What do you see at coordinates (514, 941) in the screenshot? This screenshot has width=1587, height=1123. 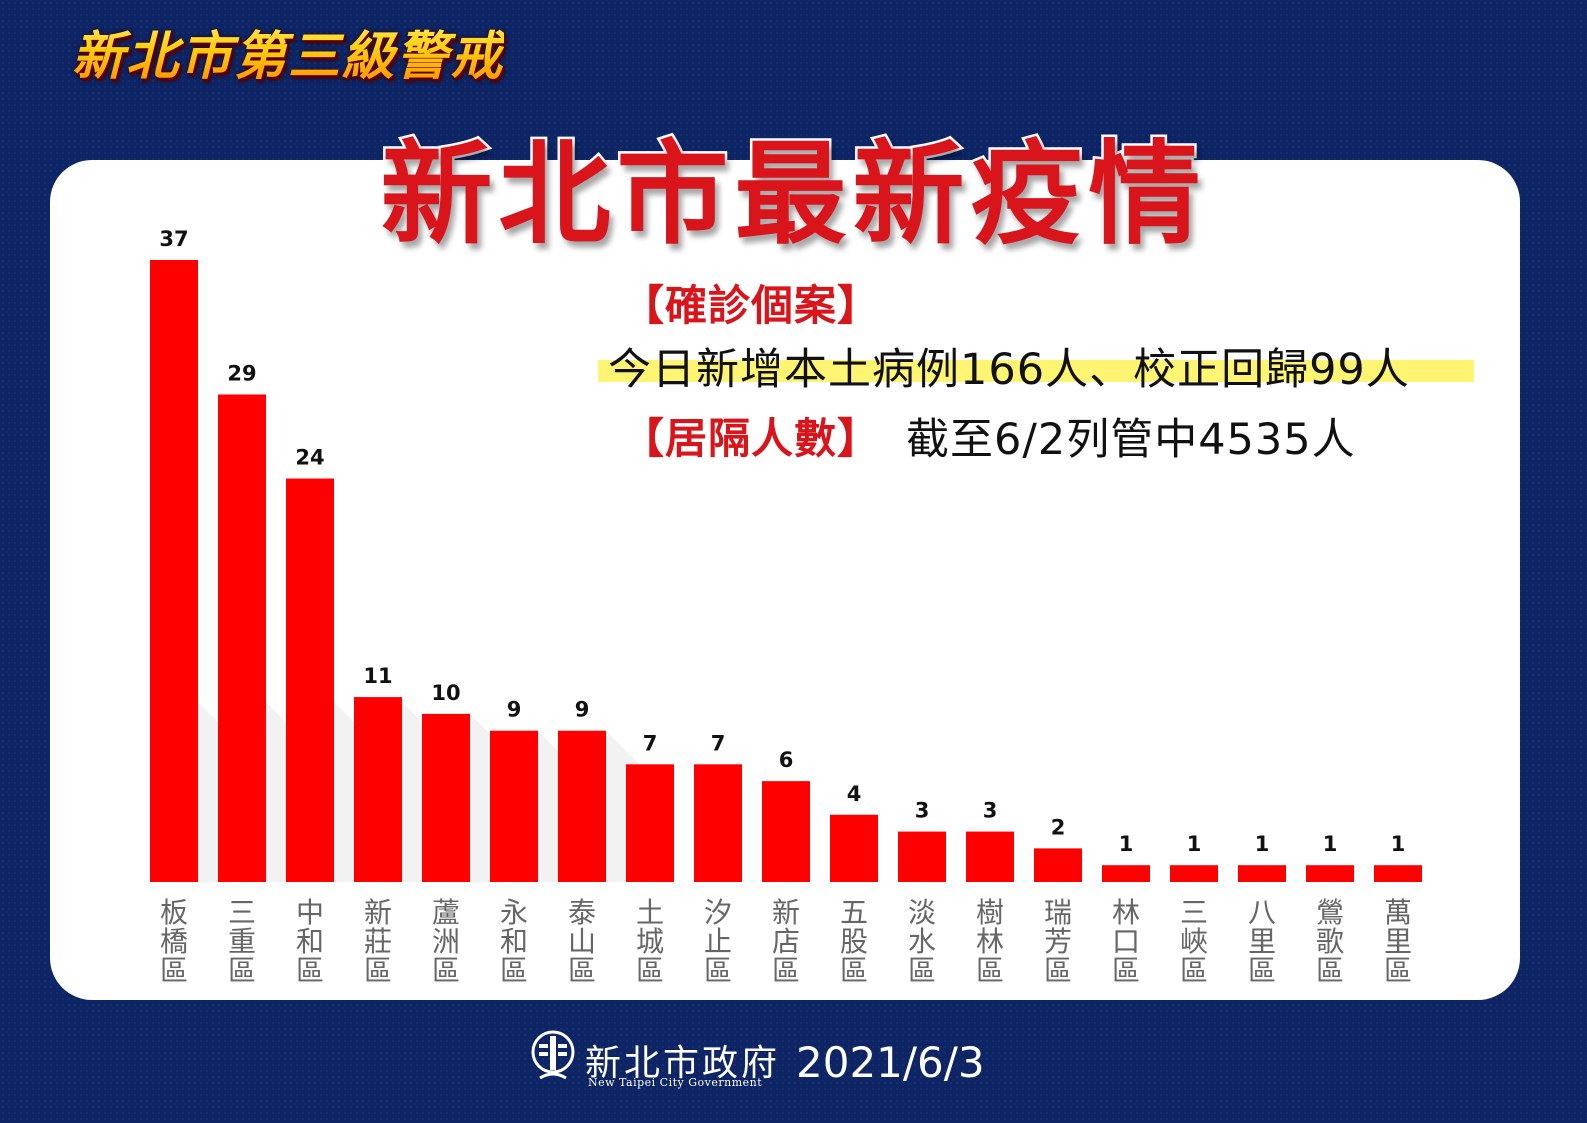 I see `category-label: 永和區` at bounding box center [514, 941].